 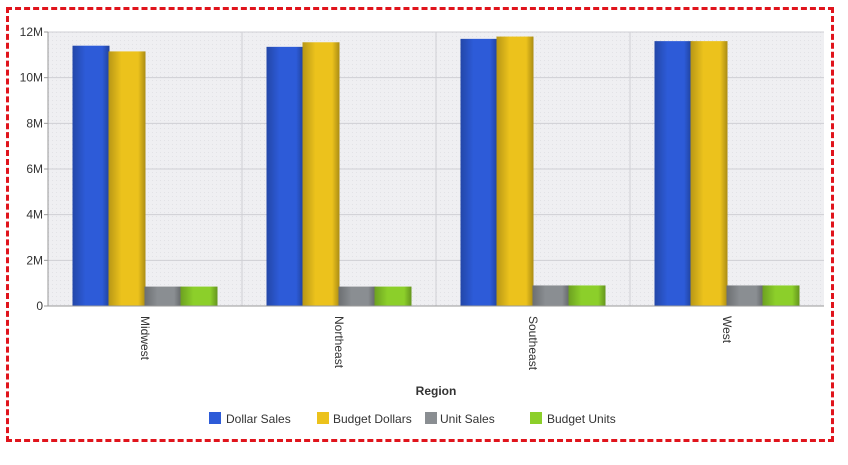 What do you see at coordinates (31, 32) in the screenshot?
I see `y-tick-label: 12M` at bounding box center [31, 32].